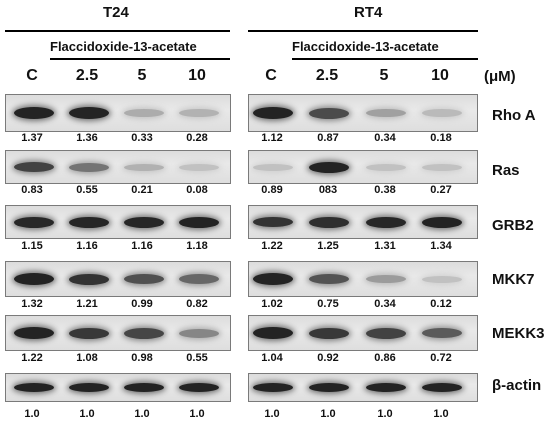 Image resolution: width=550 pixels, height=429 pixels. What do you see at coordinates (142, 75) in the screenshot?
I see `t24-conc-5: 5` at bounding box center [142, 75].